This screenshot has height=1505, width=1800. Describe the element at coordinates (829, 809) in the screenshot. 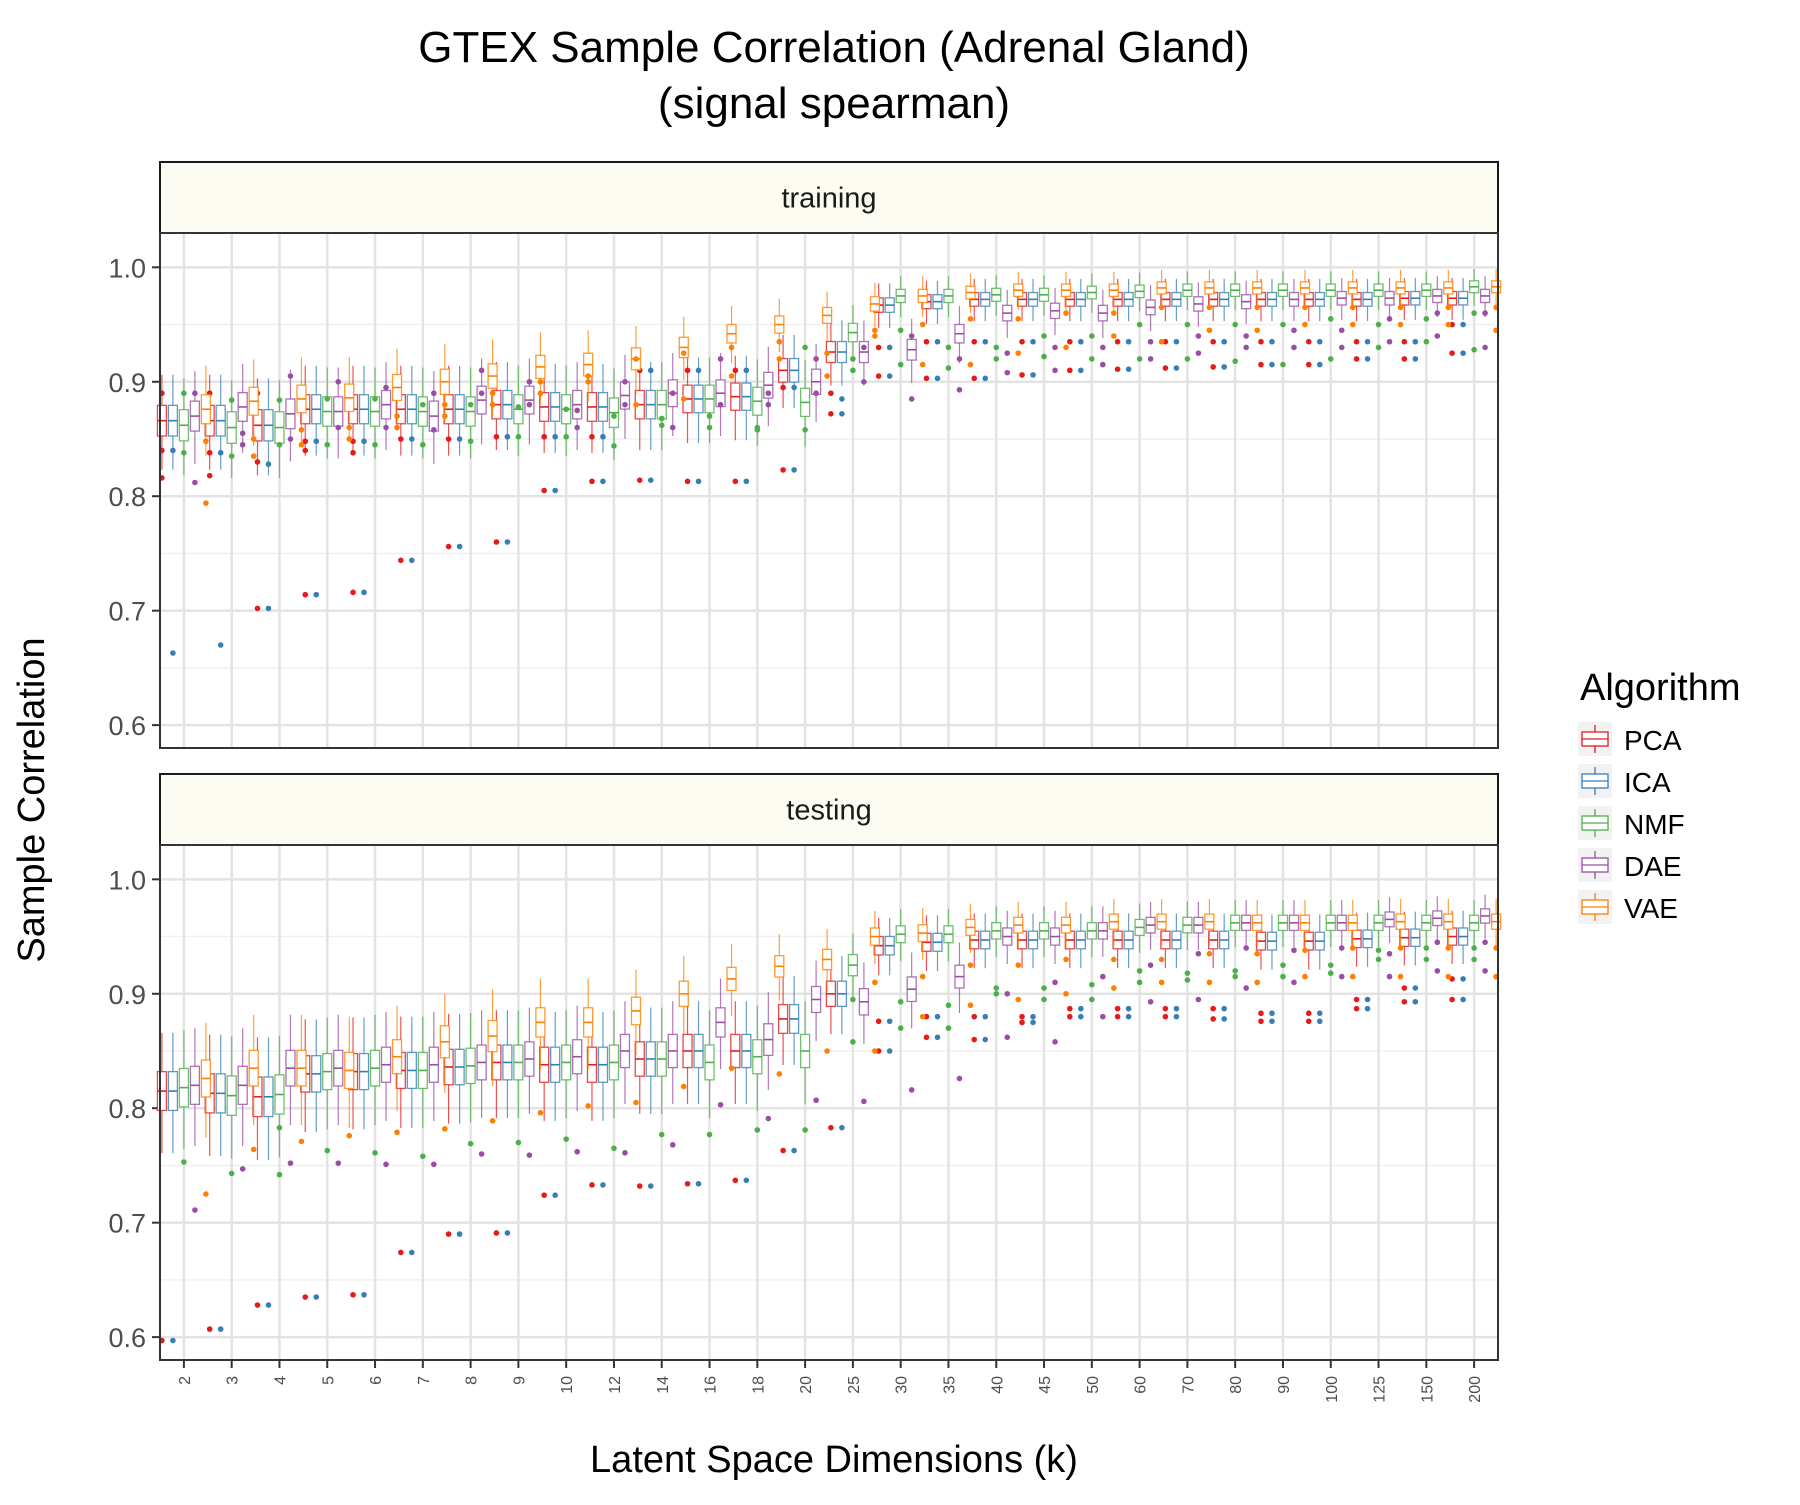

I see `panel-strip` at that location.